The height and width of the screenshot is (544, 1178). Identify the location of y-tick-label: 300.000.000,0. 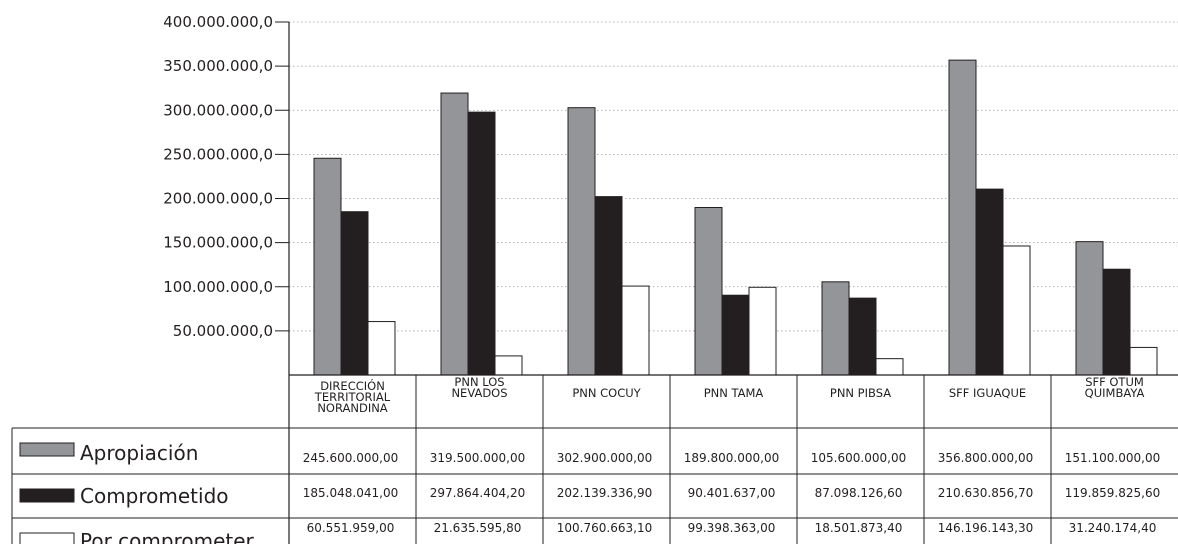
(218, 110).